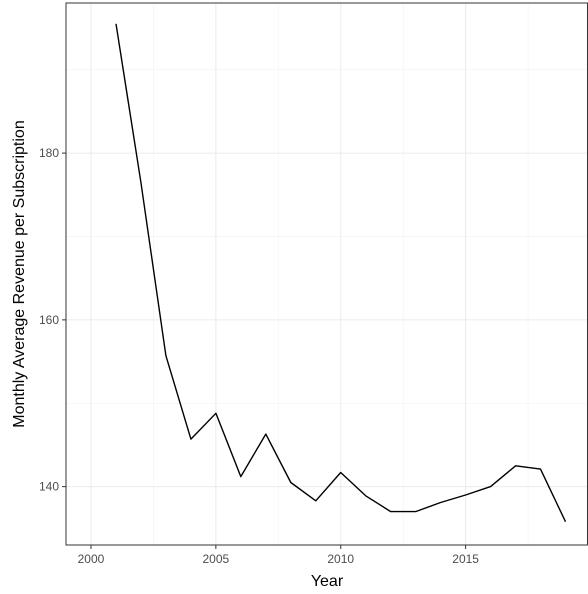 The image size is (588, 594). What do you see at coordinates (19, 273) in the screenshot?
I see `y-axis-title: Monthly Average Revenue per Subscription` at bounding box center [19, 273].